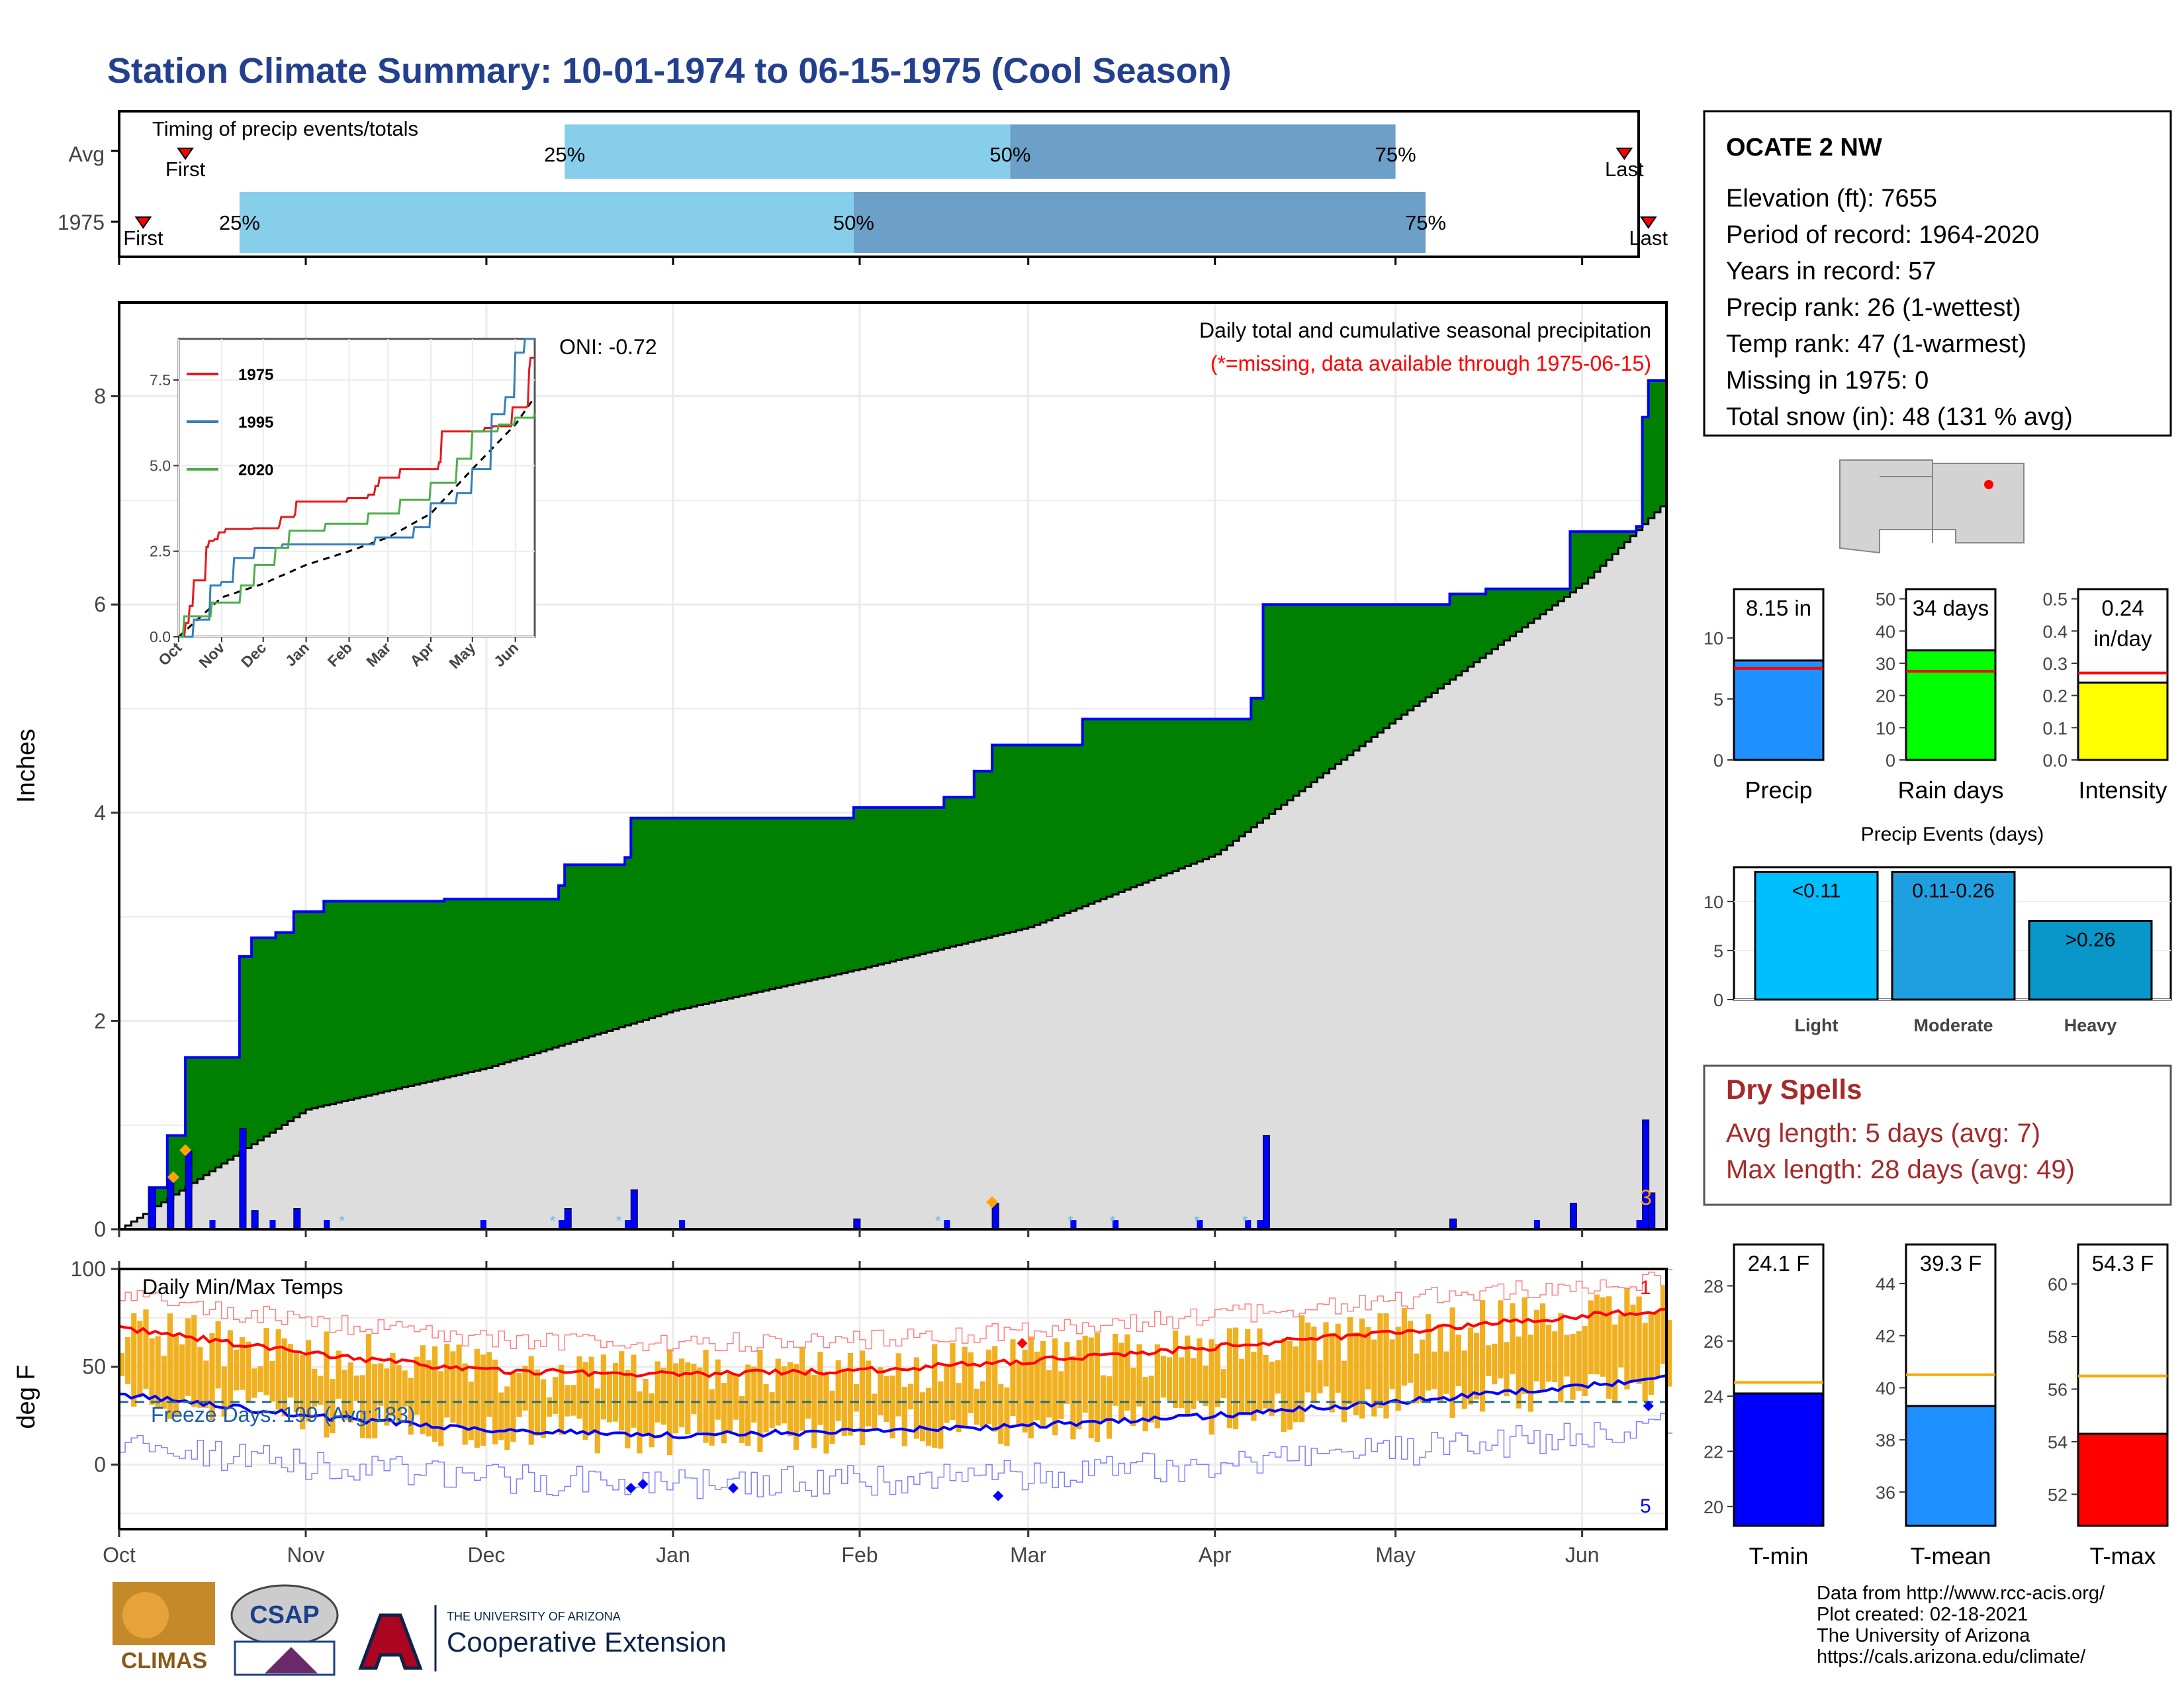 The width and height of the screenshot is (2184, 1688). Describe the element at coordinates (643, 1484) in the screenshot. I see `record-low-marker` at that location.